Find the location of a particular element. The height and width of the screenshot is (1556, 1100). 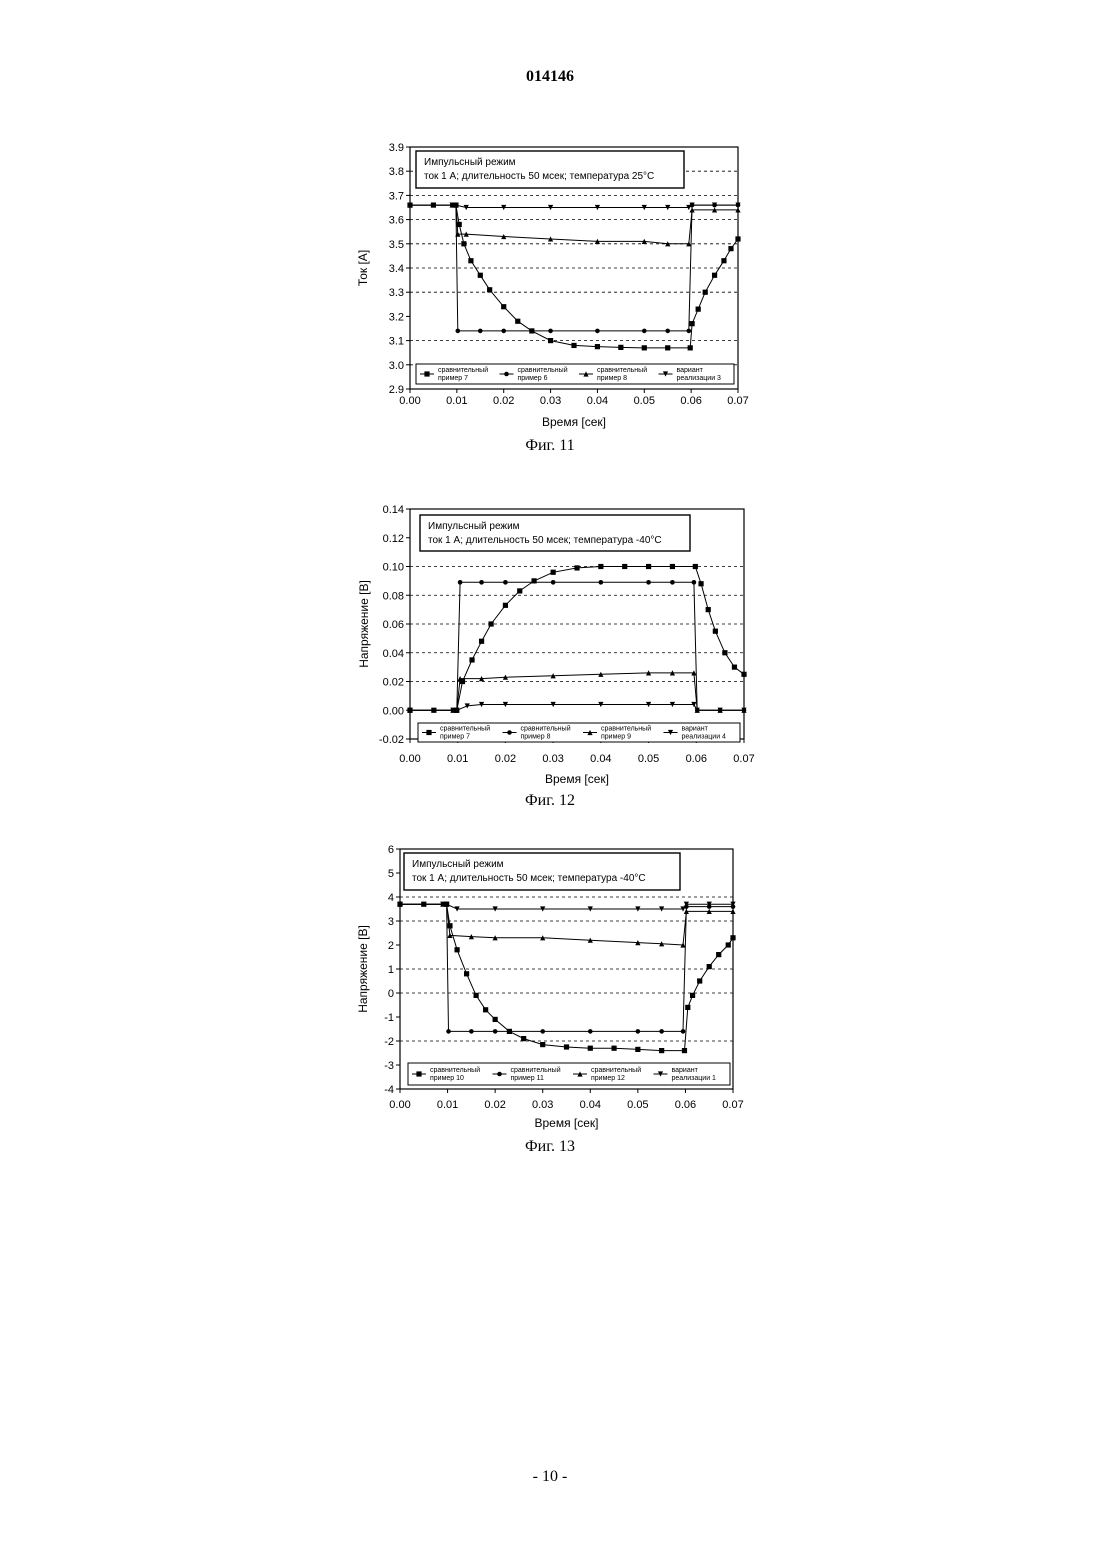

legend-label-line-2: пример 8 is located at coordinates (536, 737).